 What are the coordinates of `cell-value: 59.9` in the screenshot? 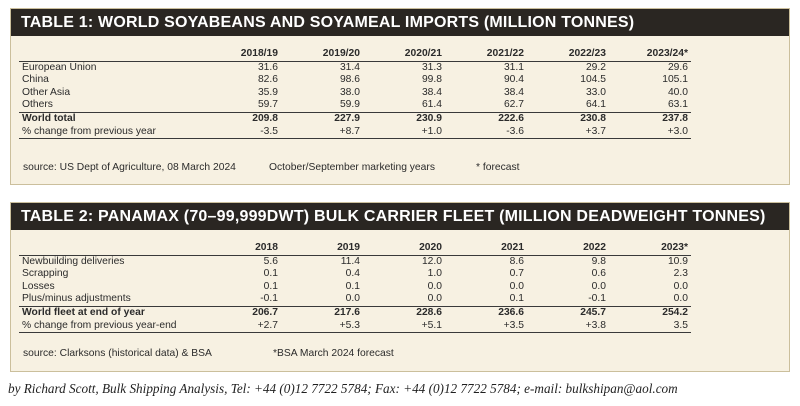 It's located at (349, 105).